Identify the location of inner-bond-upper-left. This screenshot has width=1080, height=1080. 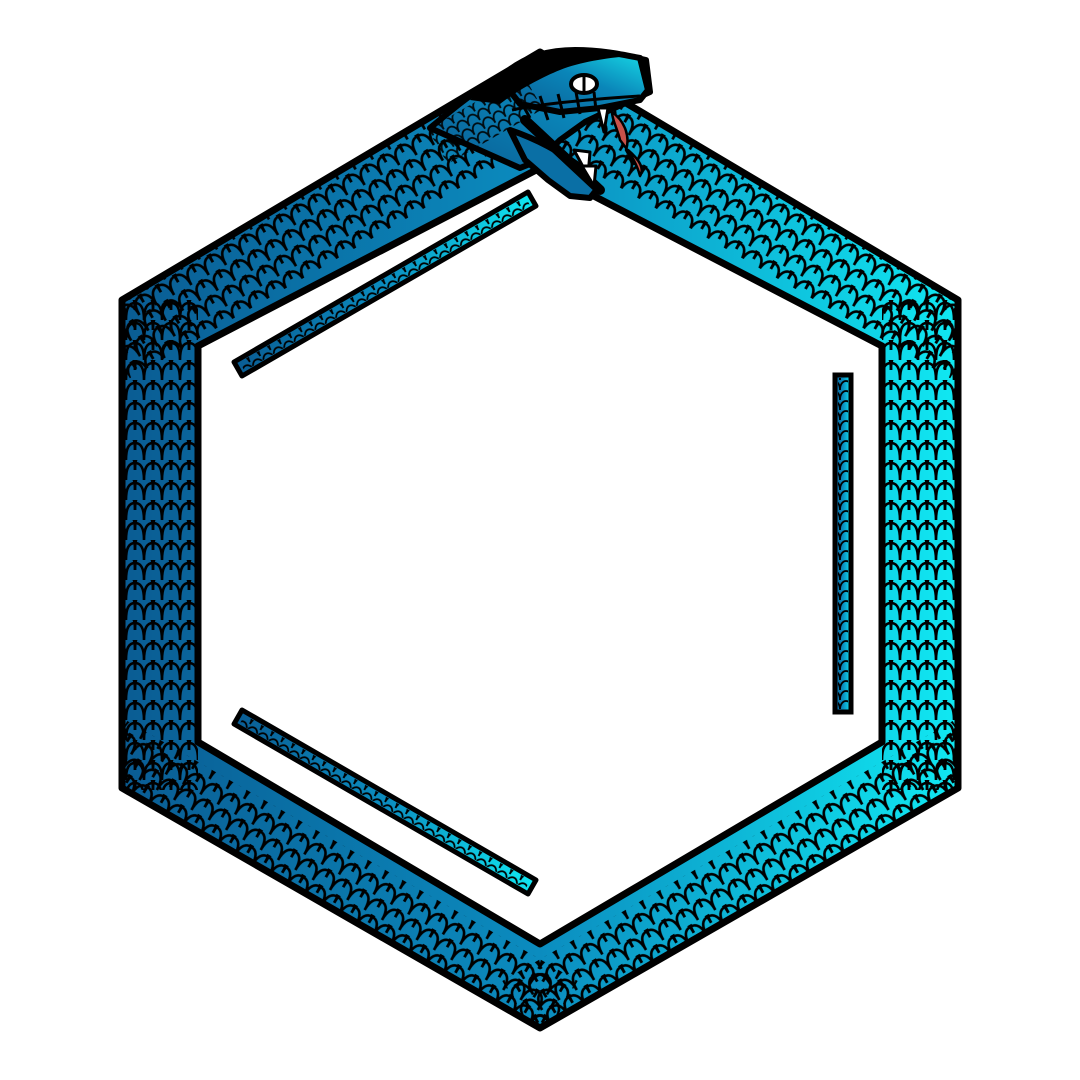
(385, 284).